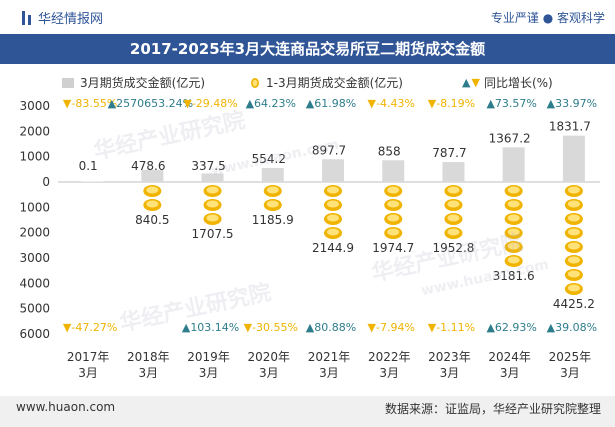 This screenshot has height=427, width=615. What do you see at coordinates (547, 18) in the screenshot?
I see `tagline: 专业严谨 ● 客观科学` at bounding box center [547, 18].